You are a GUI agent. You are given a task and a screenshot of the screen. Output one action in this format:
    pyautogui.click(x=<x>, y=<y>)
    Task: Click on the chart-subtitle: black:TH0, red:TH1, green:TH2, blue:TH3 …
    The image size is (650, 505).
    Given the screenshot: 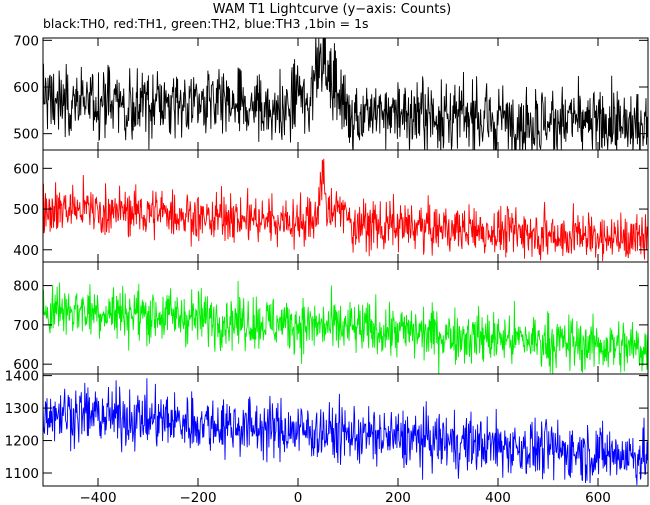 What is the action you would take?
    pyautogui.click(x=206, y=23)
    